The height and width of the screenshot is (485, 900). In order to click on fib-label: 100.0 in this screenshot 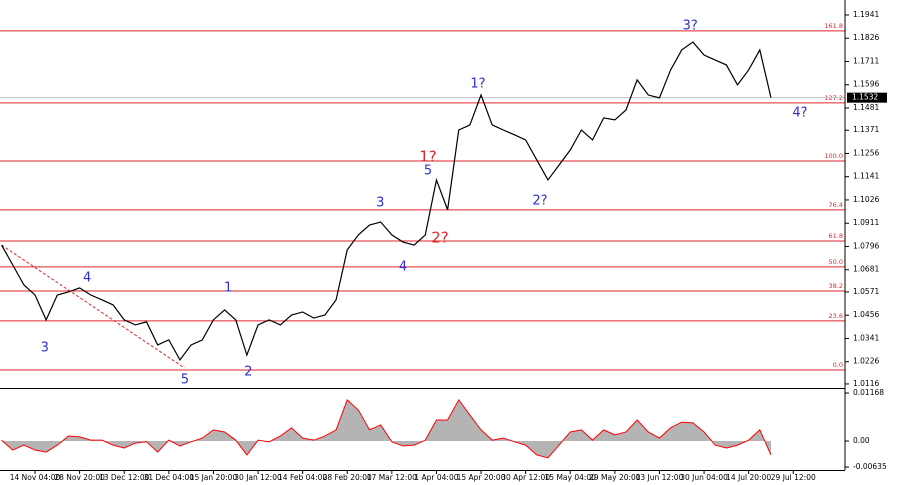, I will do `click(833, 156)`.